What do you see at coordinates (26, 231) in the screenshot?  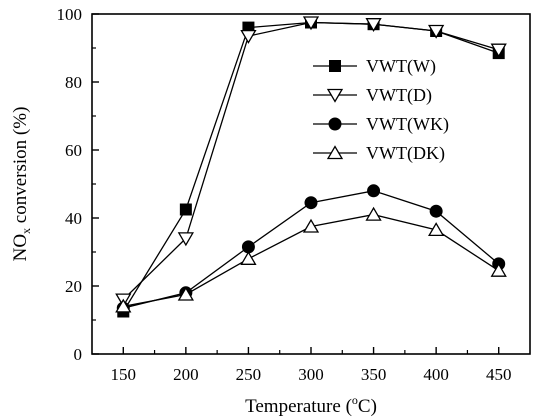 I see `y-axis-title-sub: x` at bounding box center [26, 231].